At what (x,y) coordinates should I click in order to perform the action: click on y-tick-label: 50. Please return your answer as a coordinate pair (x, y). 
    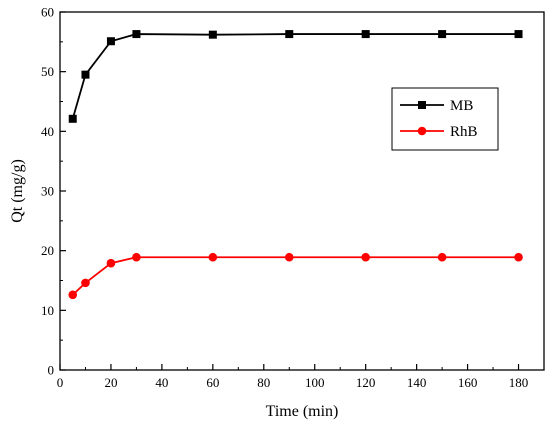
    Looking at the image, I should click on (47, 71).